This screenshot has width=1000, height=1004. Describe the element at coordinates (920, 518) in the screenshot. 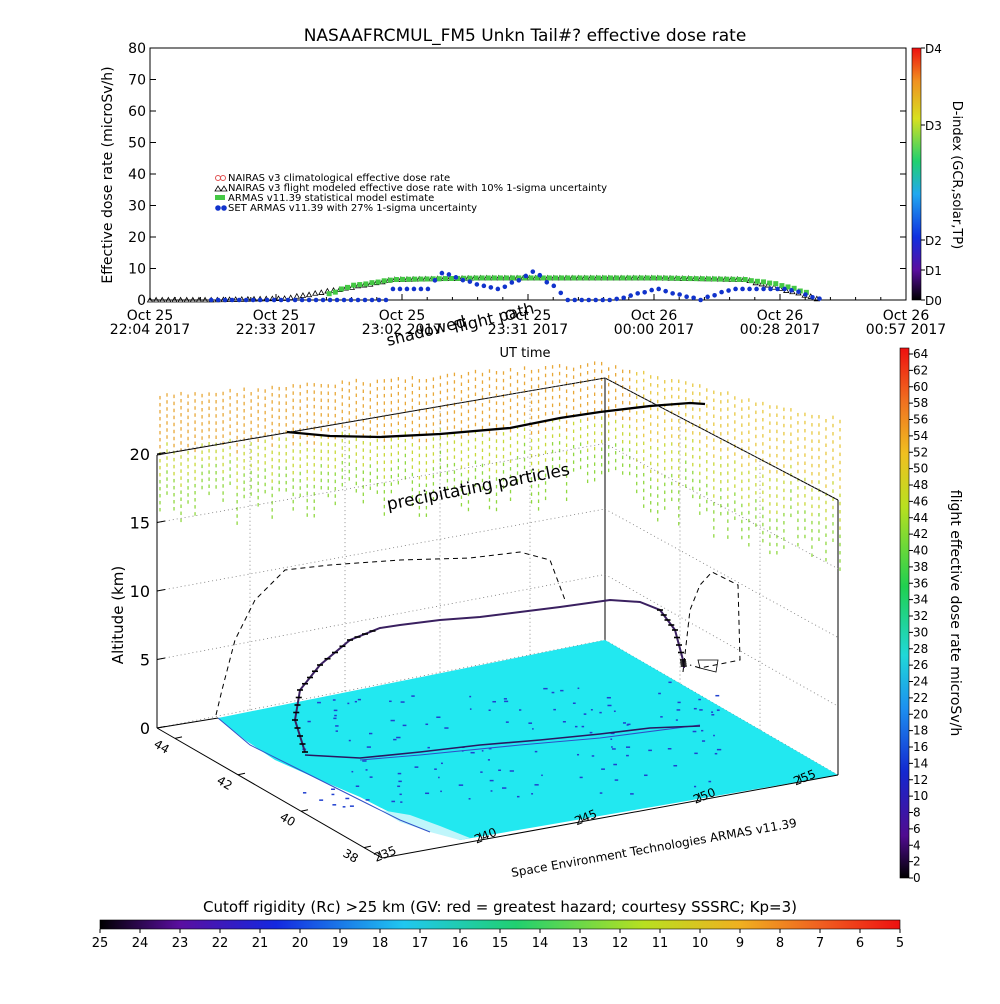

I see `flight-dose-tick-label: 44` at that location.